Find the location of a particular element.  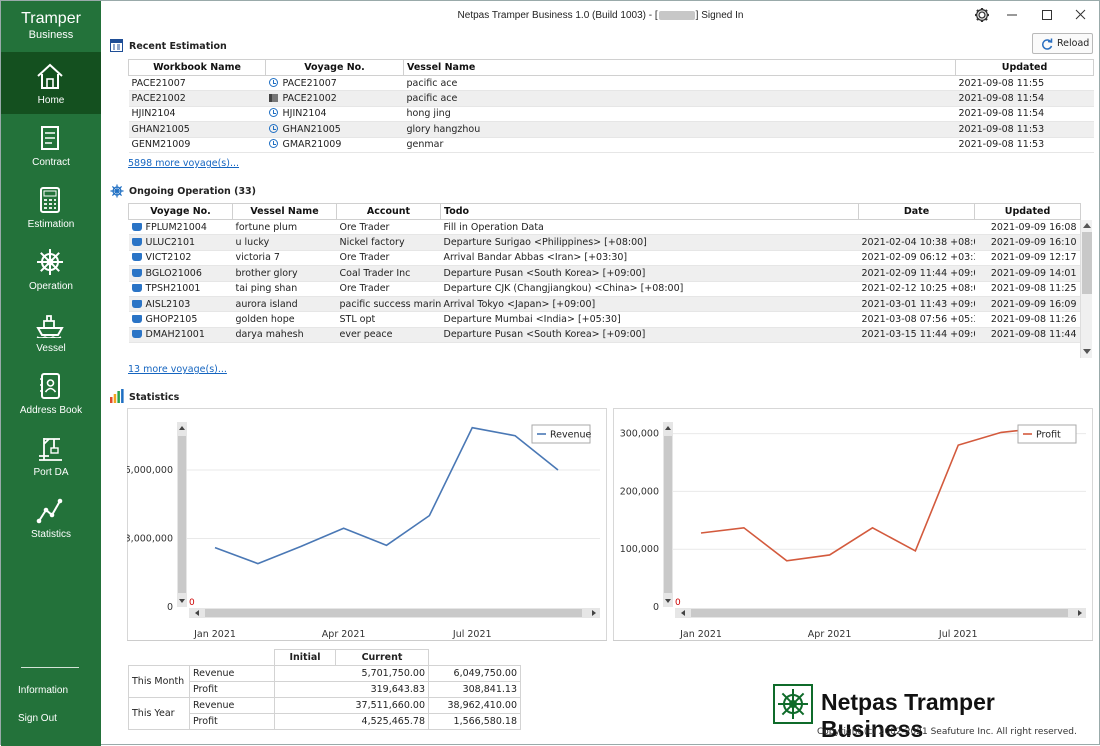

ongoing-scrollbar is located at coordinates (1086, 289).